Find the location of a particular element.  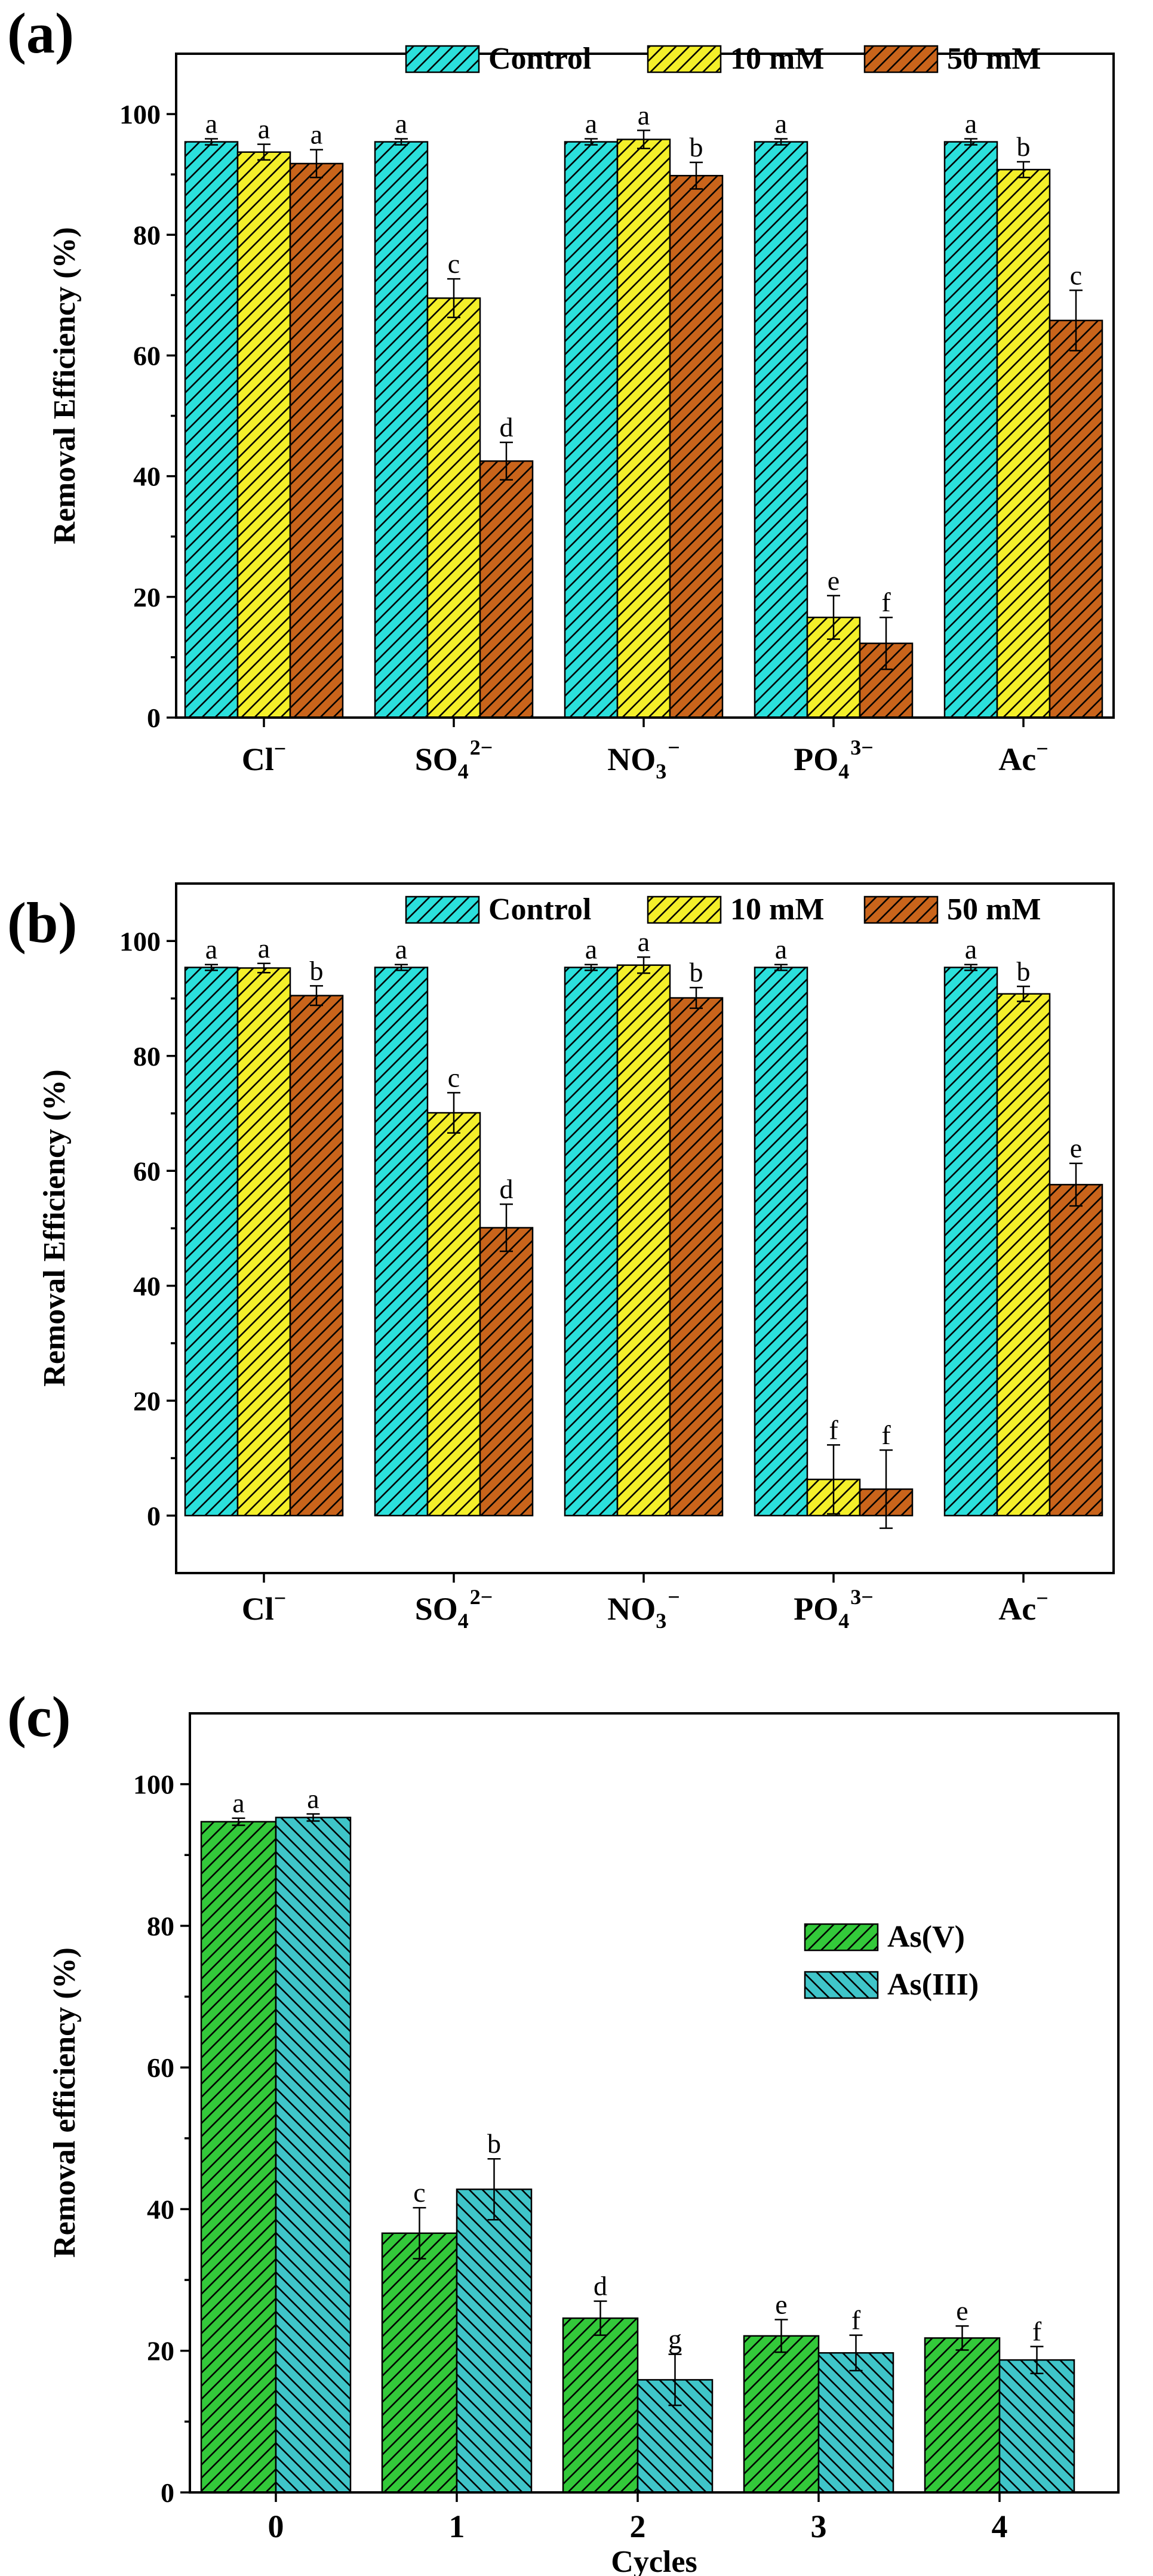

category-label: PO43− is located at coordinates (834, 1609).